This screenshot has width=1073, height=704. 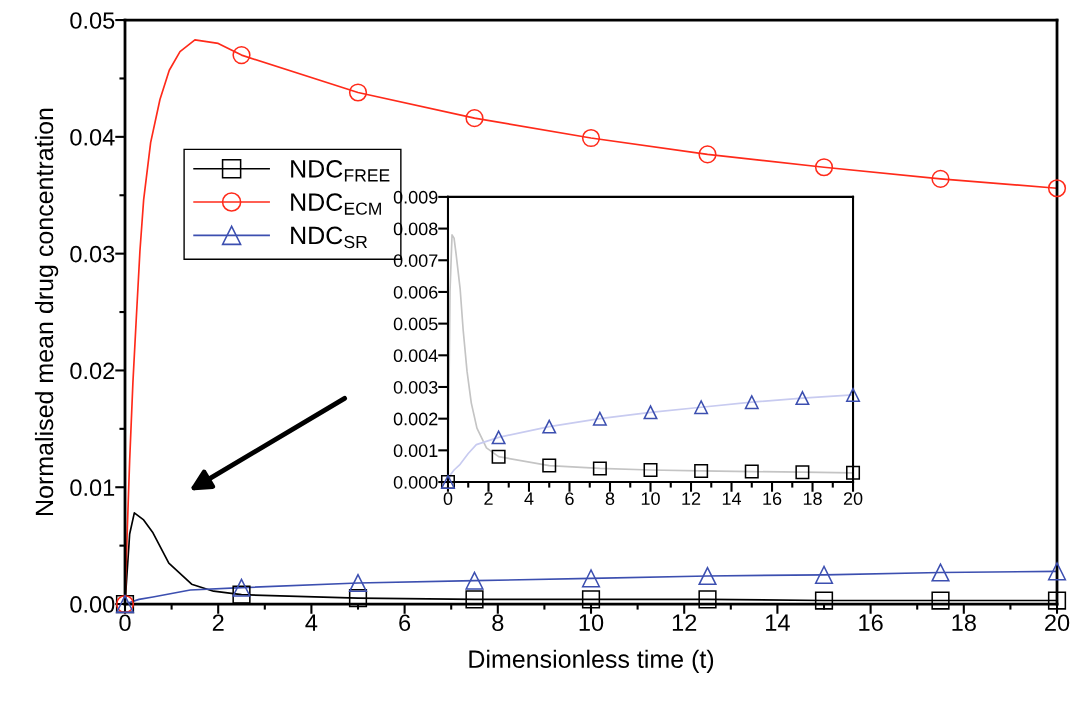 What do you see at coordinates (415, 356) in the screenshot?
I see `y-tick-label: 0.004` at bounding box center [415, 356].